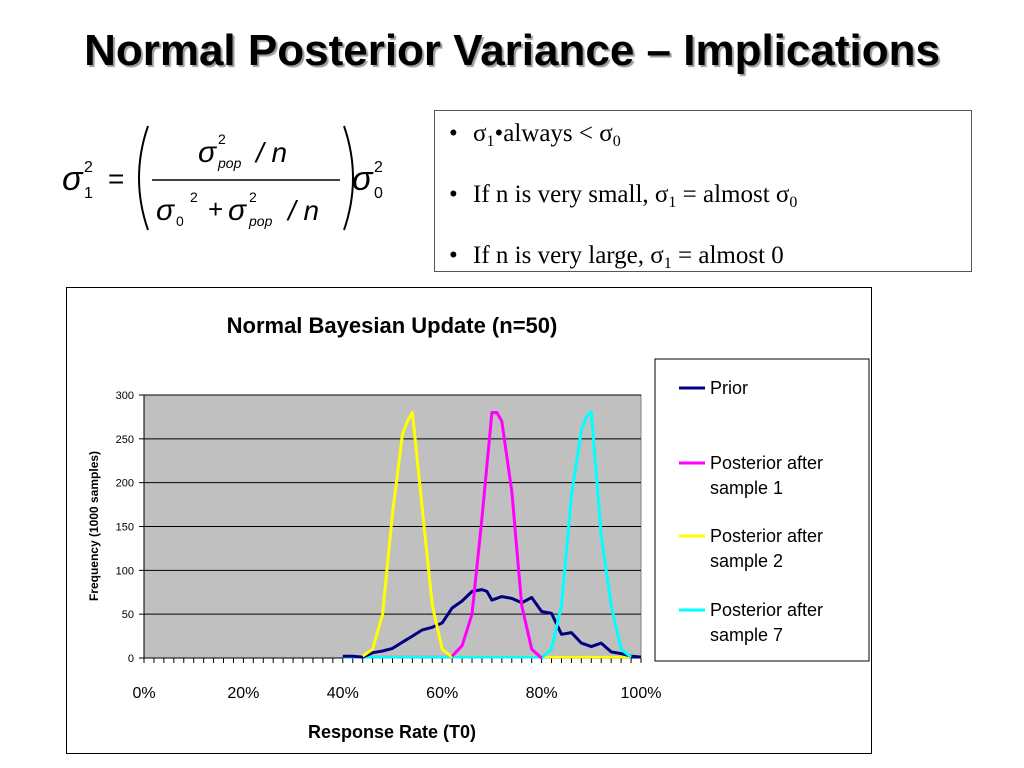 The image size is (1024, 768). Describe the element at coordinates (94, 526) in the screenshot. I see `y-axis-label: Frequency (1000 samples)` at that location.